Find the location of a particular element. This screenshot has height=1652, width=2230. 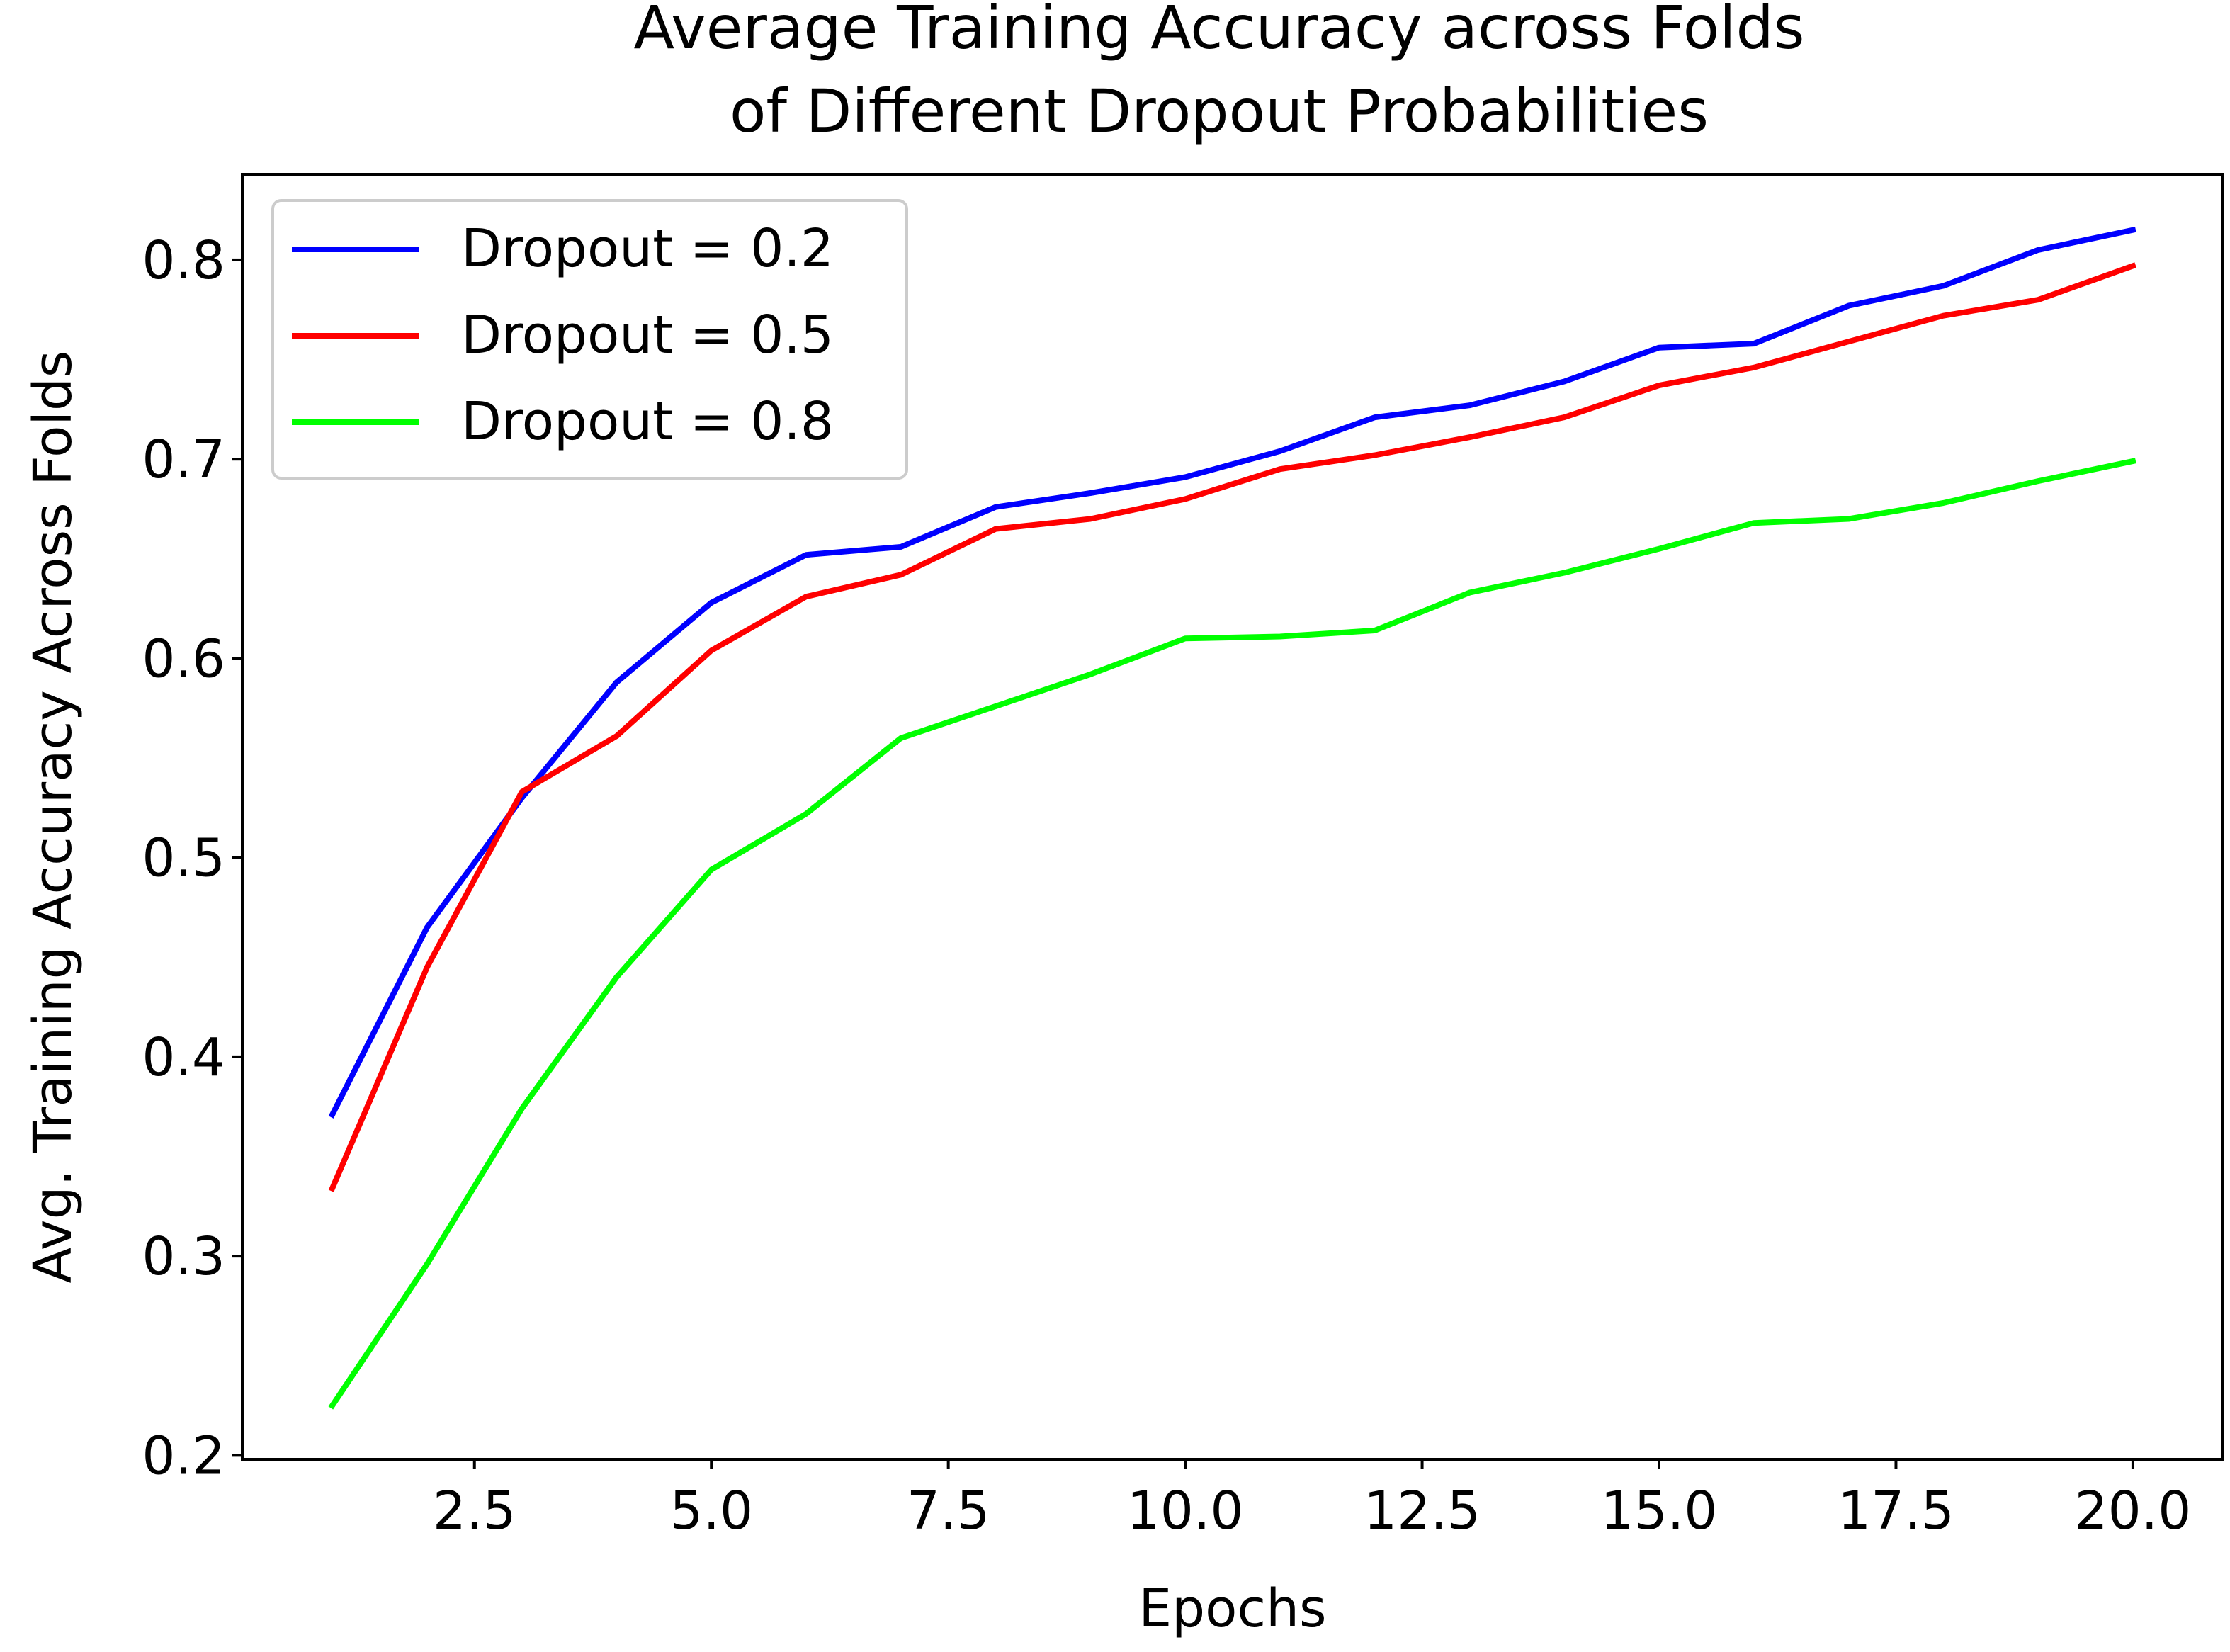

legend-label-dropout-0-5: Dropout = 0.5 is located at coordinates (647, 336).